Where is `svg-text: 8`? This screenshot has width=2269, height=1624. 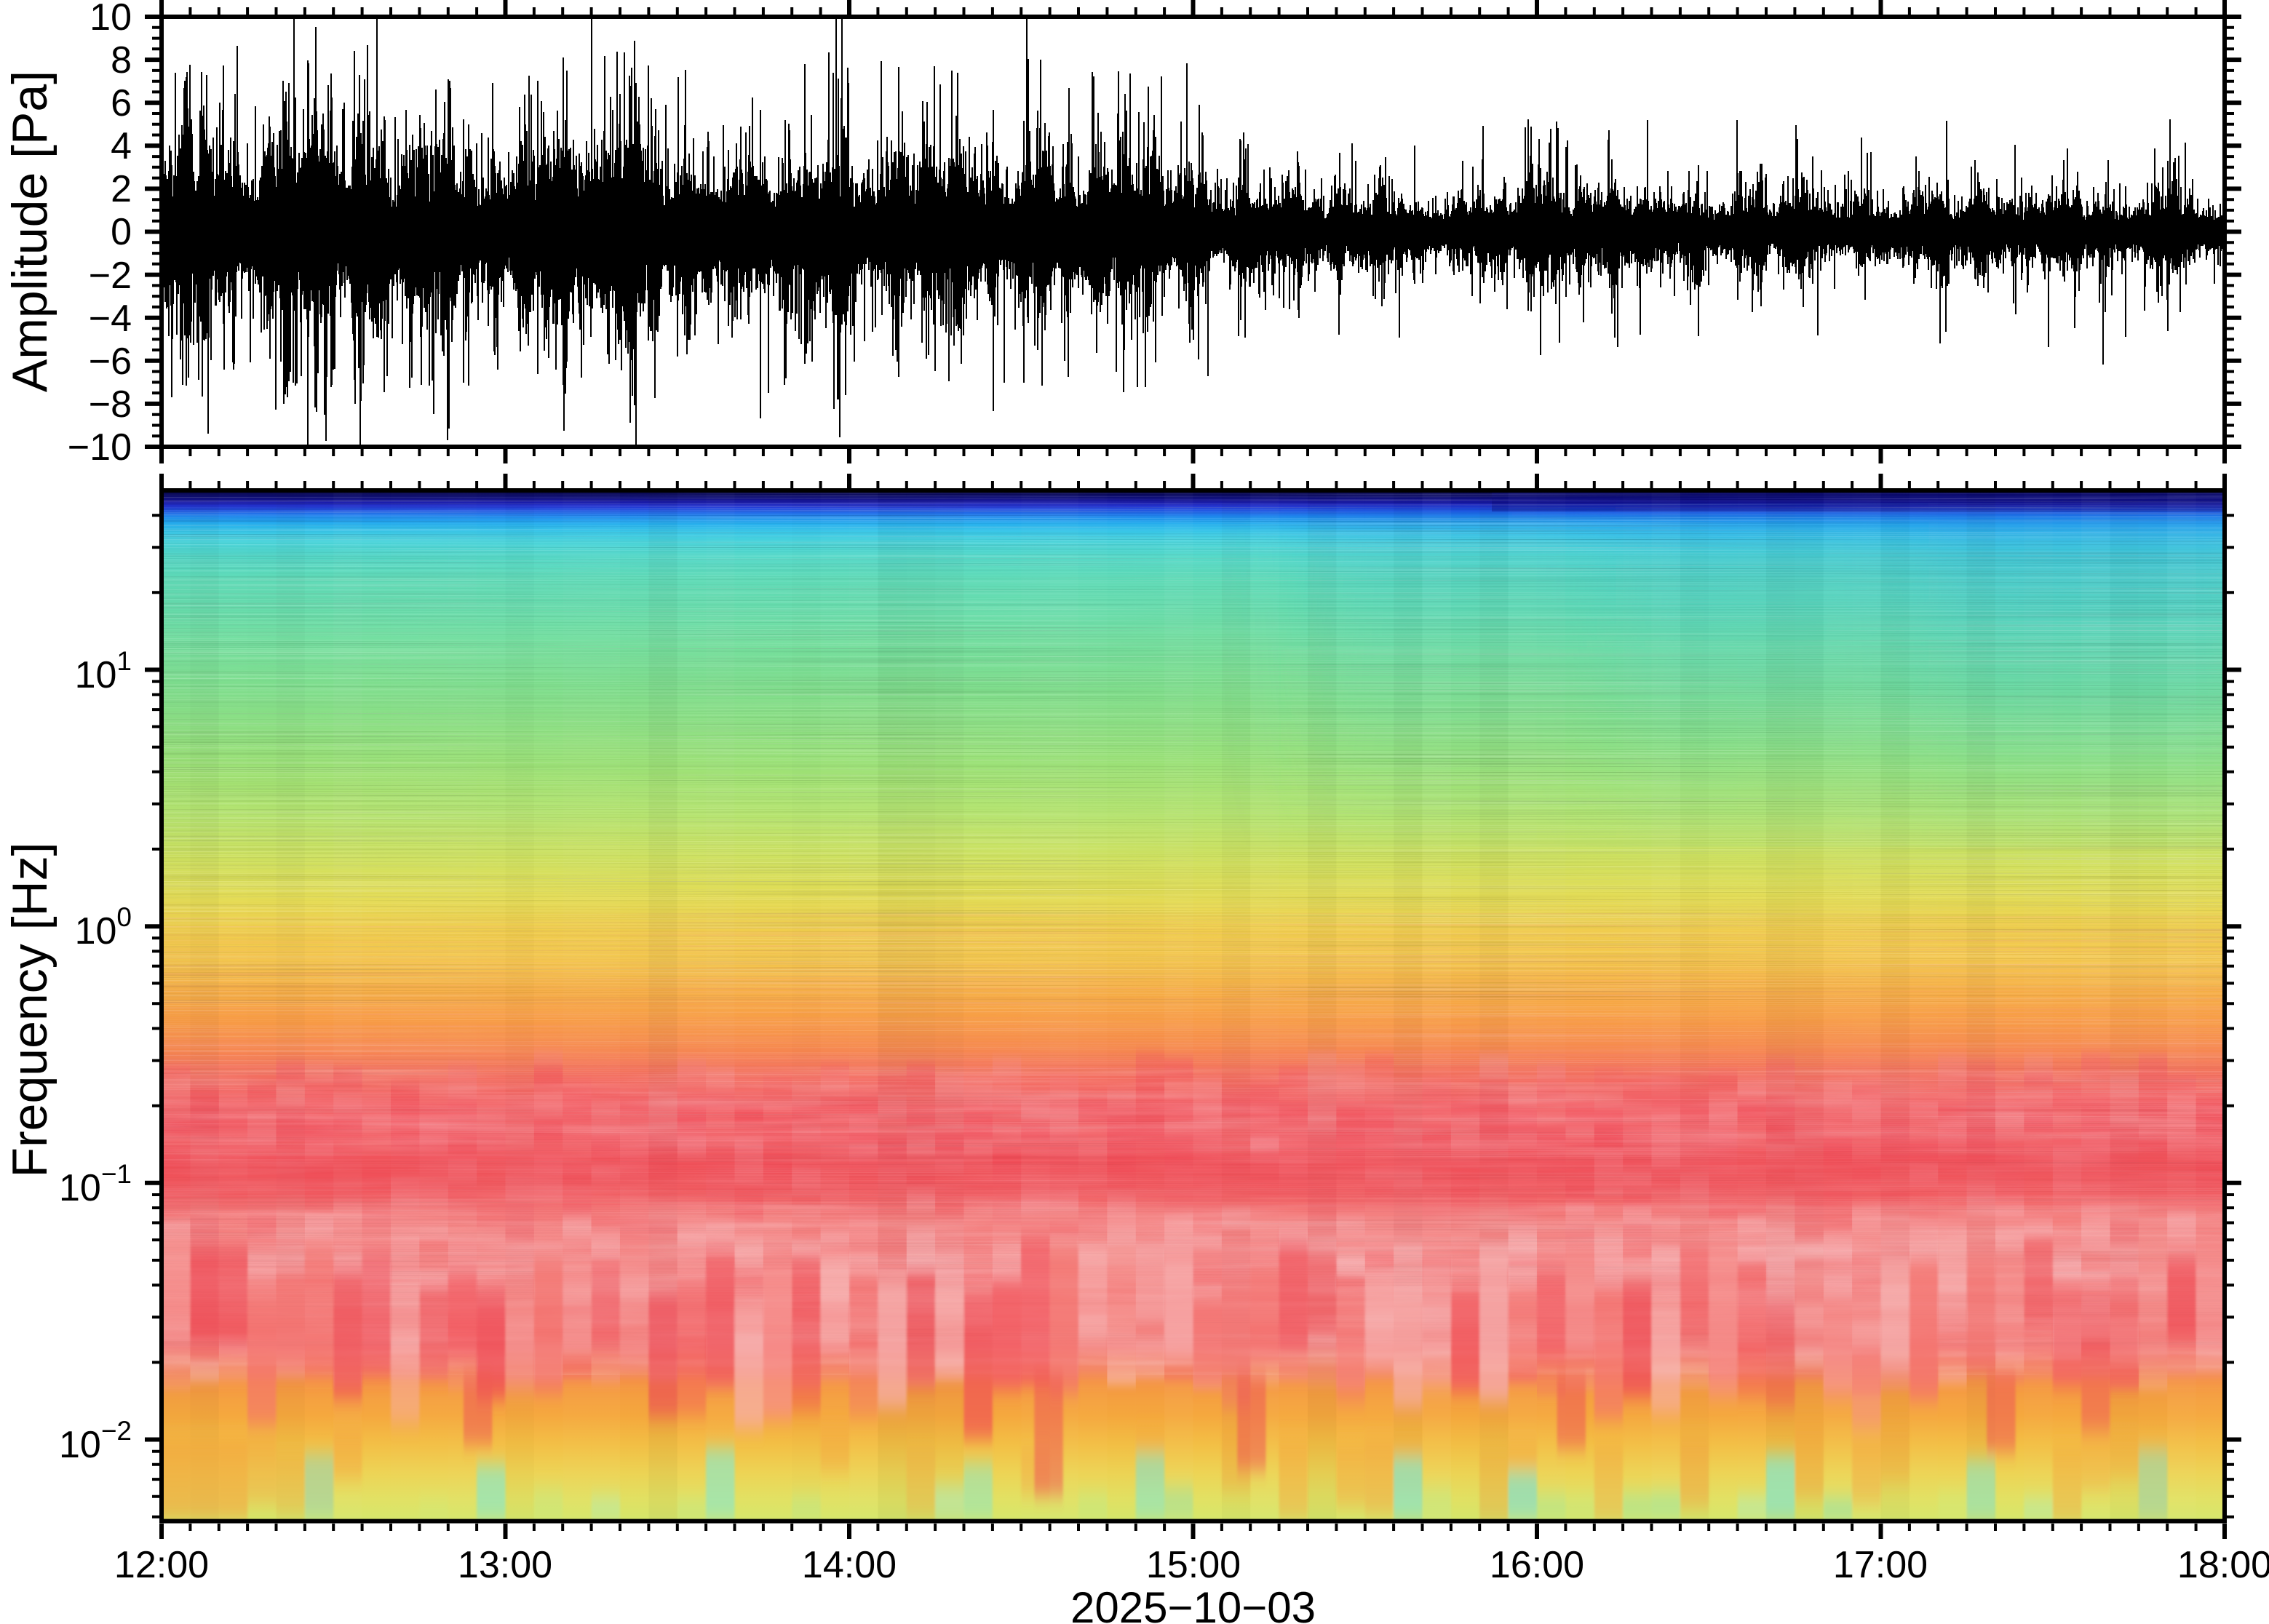 svg-text: 8 is located at coordinates (122, 60).